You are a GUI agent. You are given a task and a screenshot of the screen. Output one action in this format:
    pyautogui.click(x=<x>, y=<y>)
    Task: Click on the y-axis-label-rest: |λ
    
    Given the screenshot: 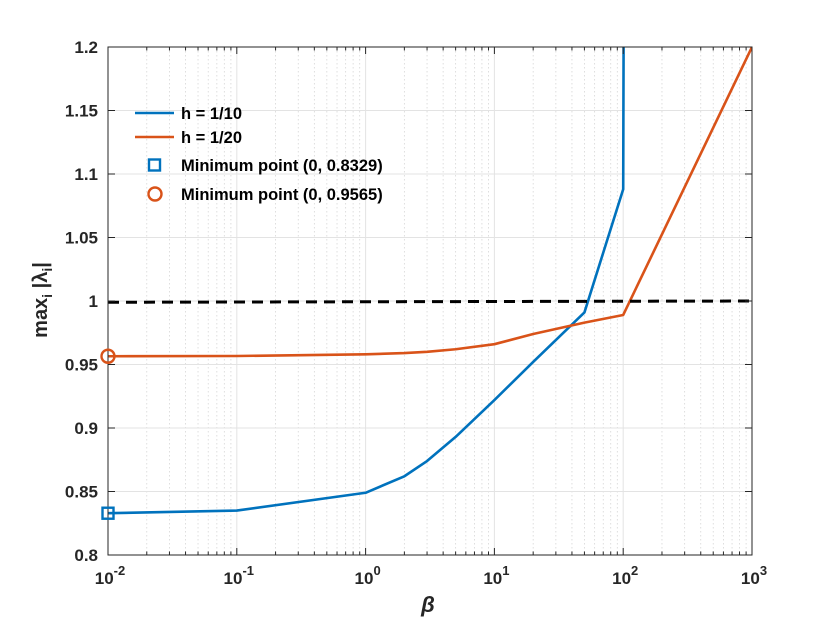 What is the action you would take?
    pyautogui.click(x=41, y=283)
    